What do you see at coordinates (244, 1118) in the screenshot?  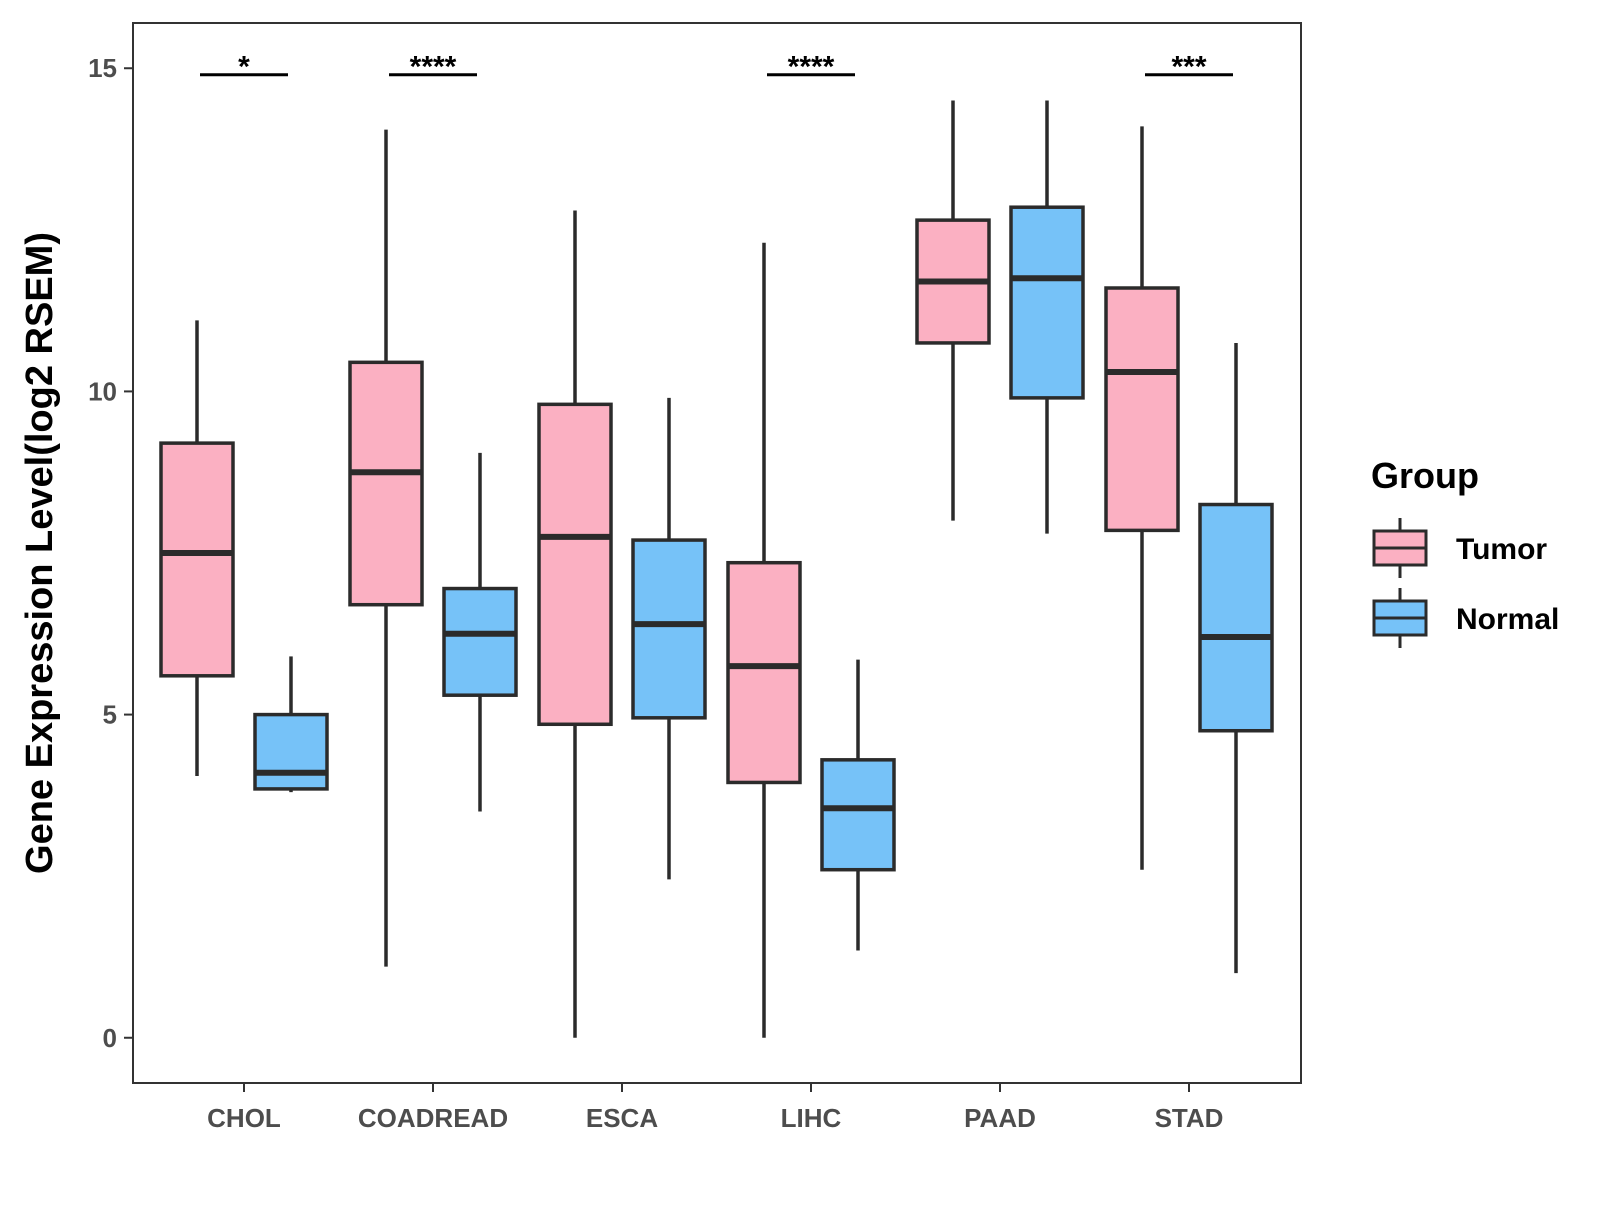 I see `x-tick-label: CHOL` at bounding box center [244, 1118].